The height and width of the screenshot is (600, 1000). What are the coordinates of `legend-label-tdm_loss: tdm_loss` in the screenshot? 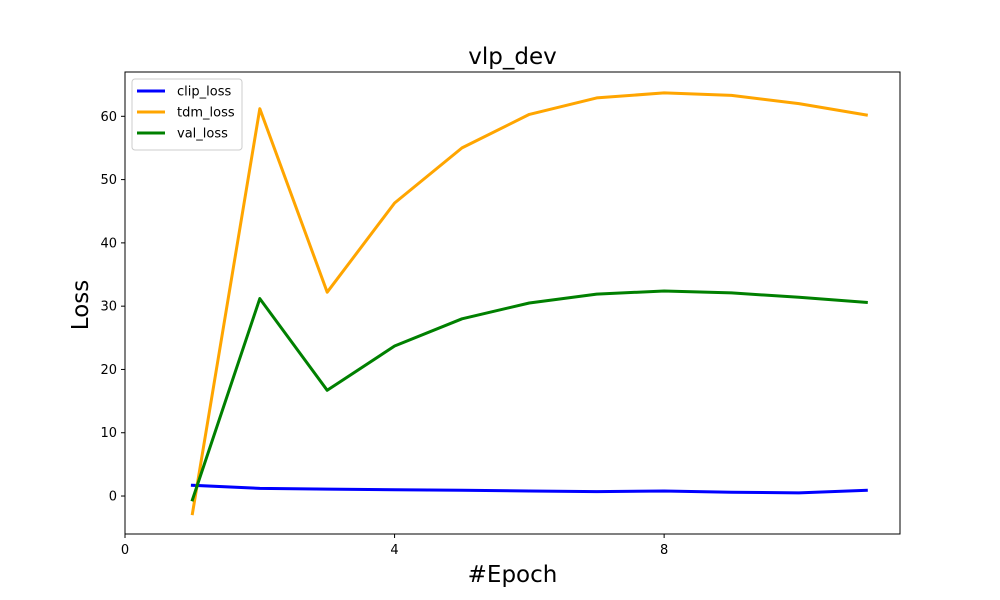 It's located at (206, 113).